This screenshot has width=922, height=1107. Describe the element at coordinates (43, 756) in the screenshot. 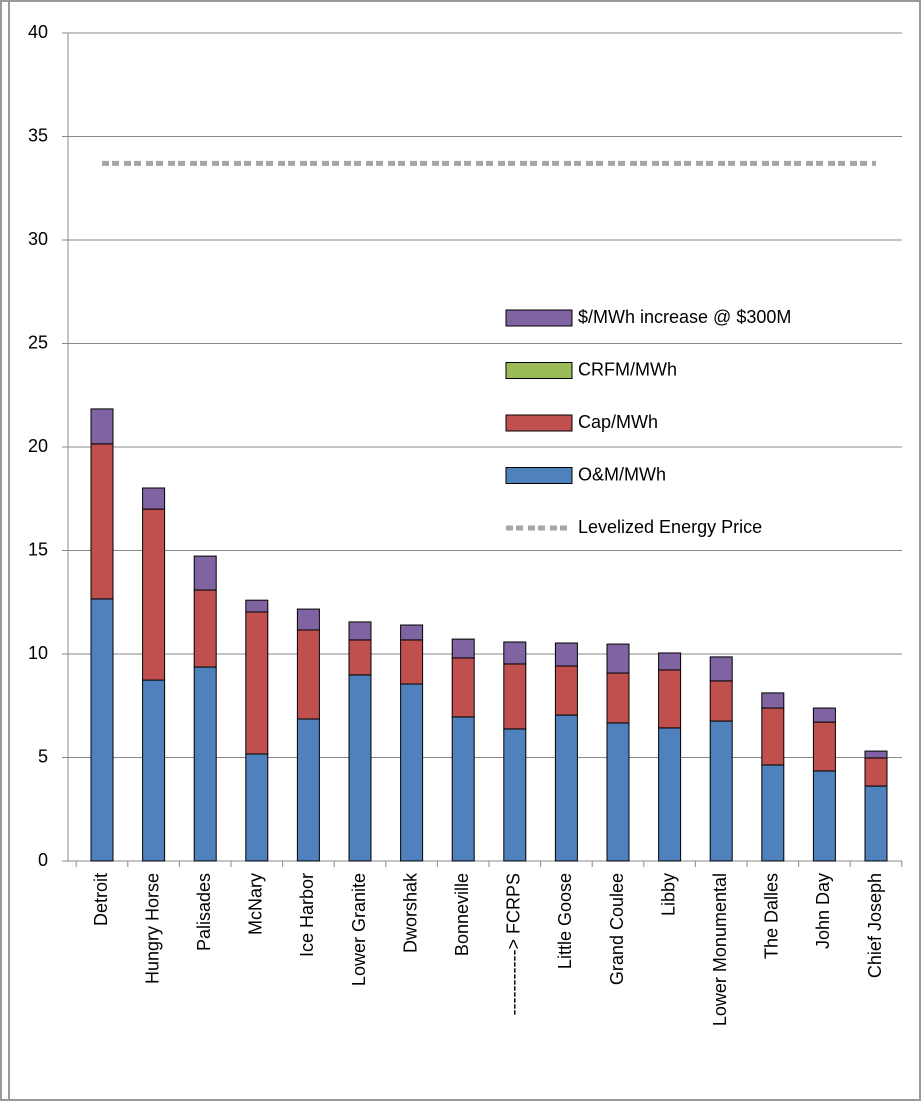

I see `y-tick-label: 5` at that location.